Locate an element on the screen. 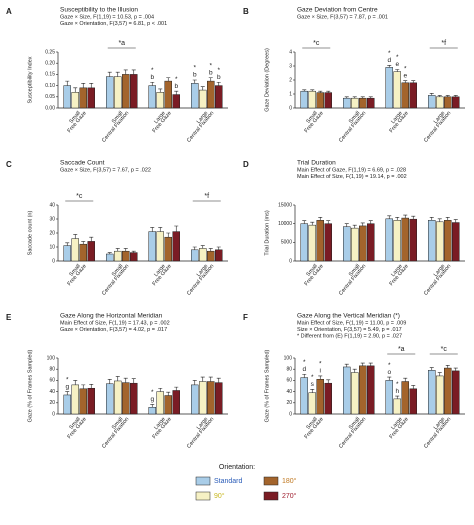  significance-mark: g is located at coordinates (67, 386).